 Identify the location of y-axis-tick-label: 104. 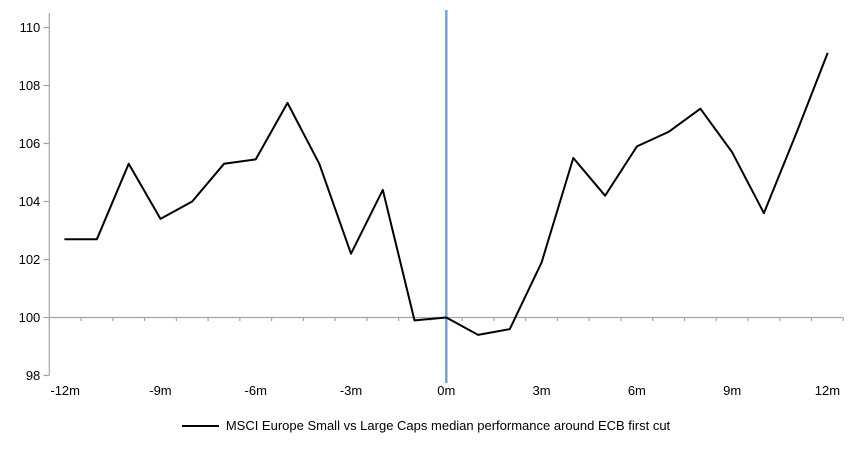
(30, 201).